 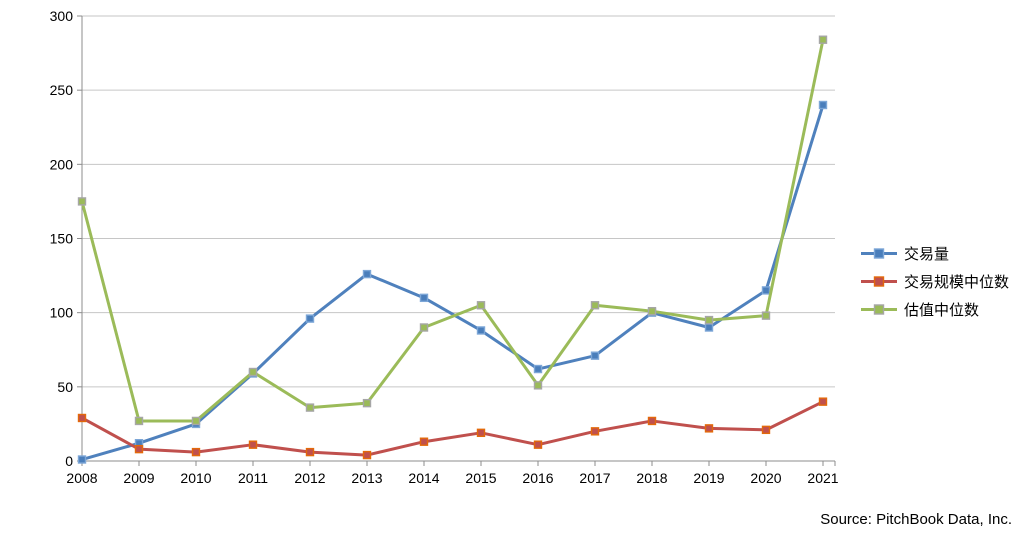 I want to click on x-axis-label: 2008, so click(x=81, y=478).